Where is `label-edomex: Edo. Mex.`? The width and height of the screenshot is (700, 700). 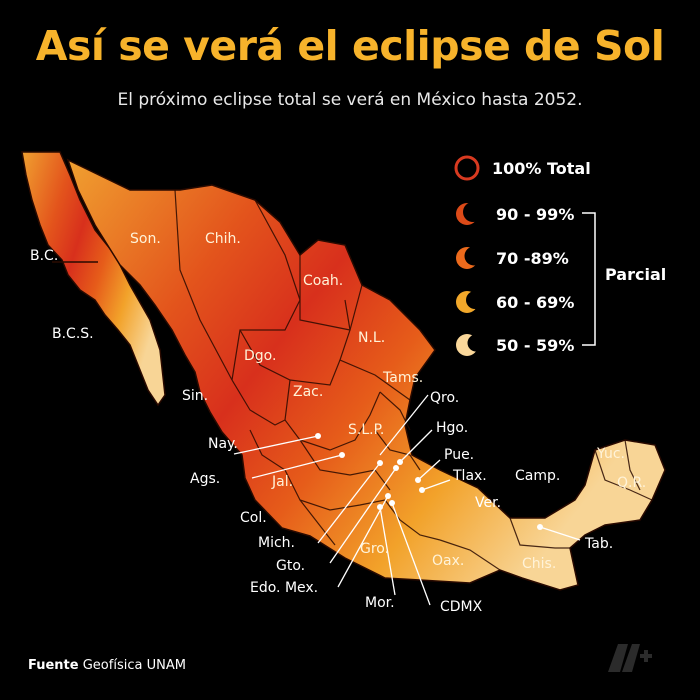
label-edomex: Edo. Mex. is located at coordinates (284, 588).